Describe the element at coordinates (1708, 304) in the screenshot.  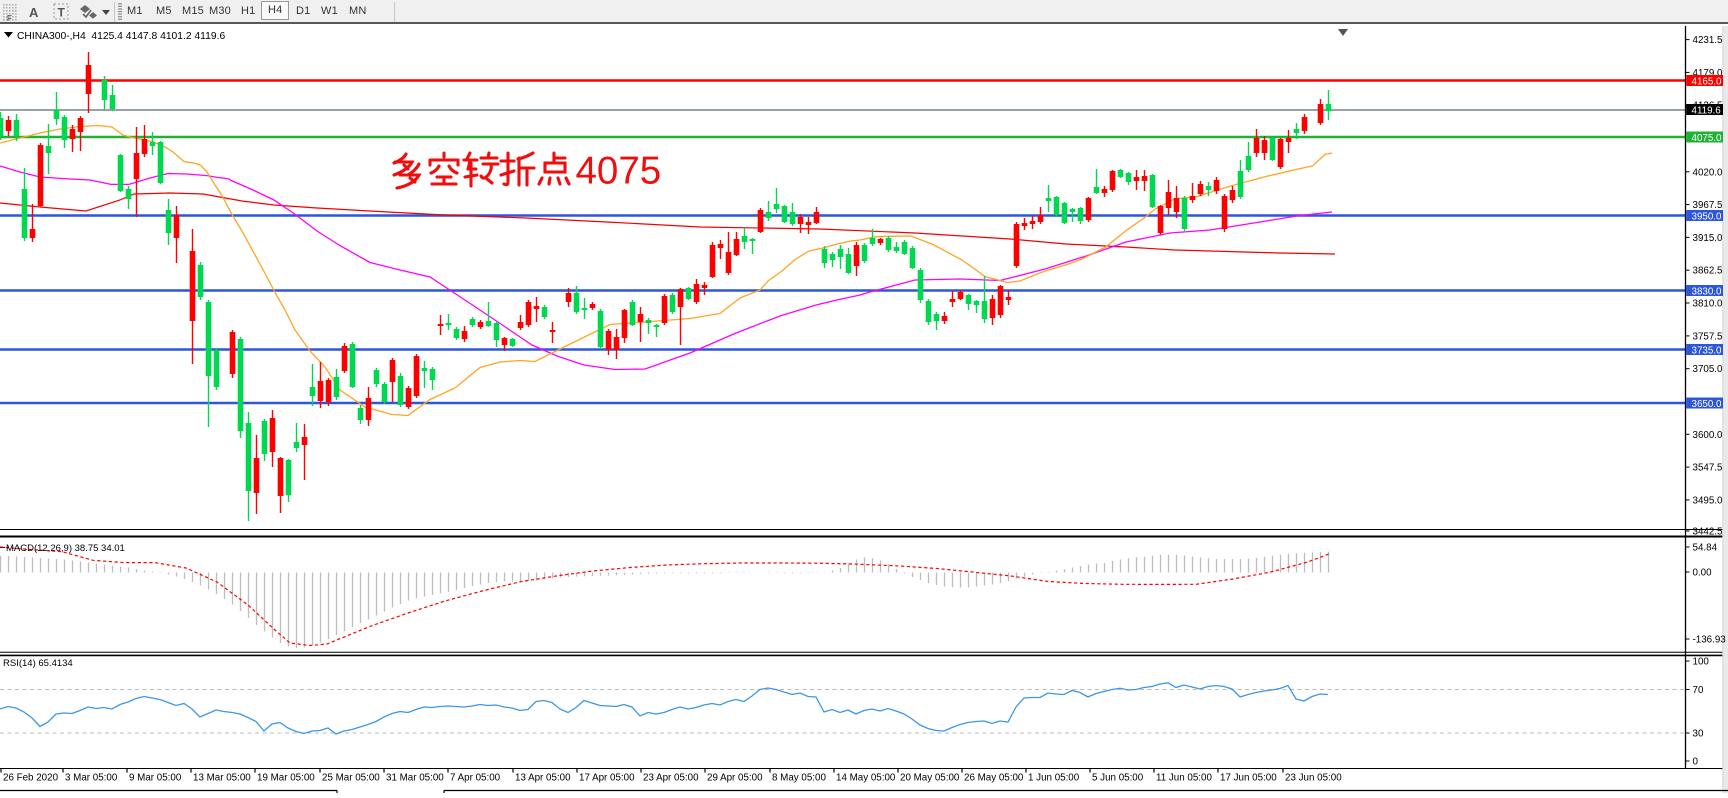
I see `svg-text: 3810.0` at that location.